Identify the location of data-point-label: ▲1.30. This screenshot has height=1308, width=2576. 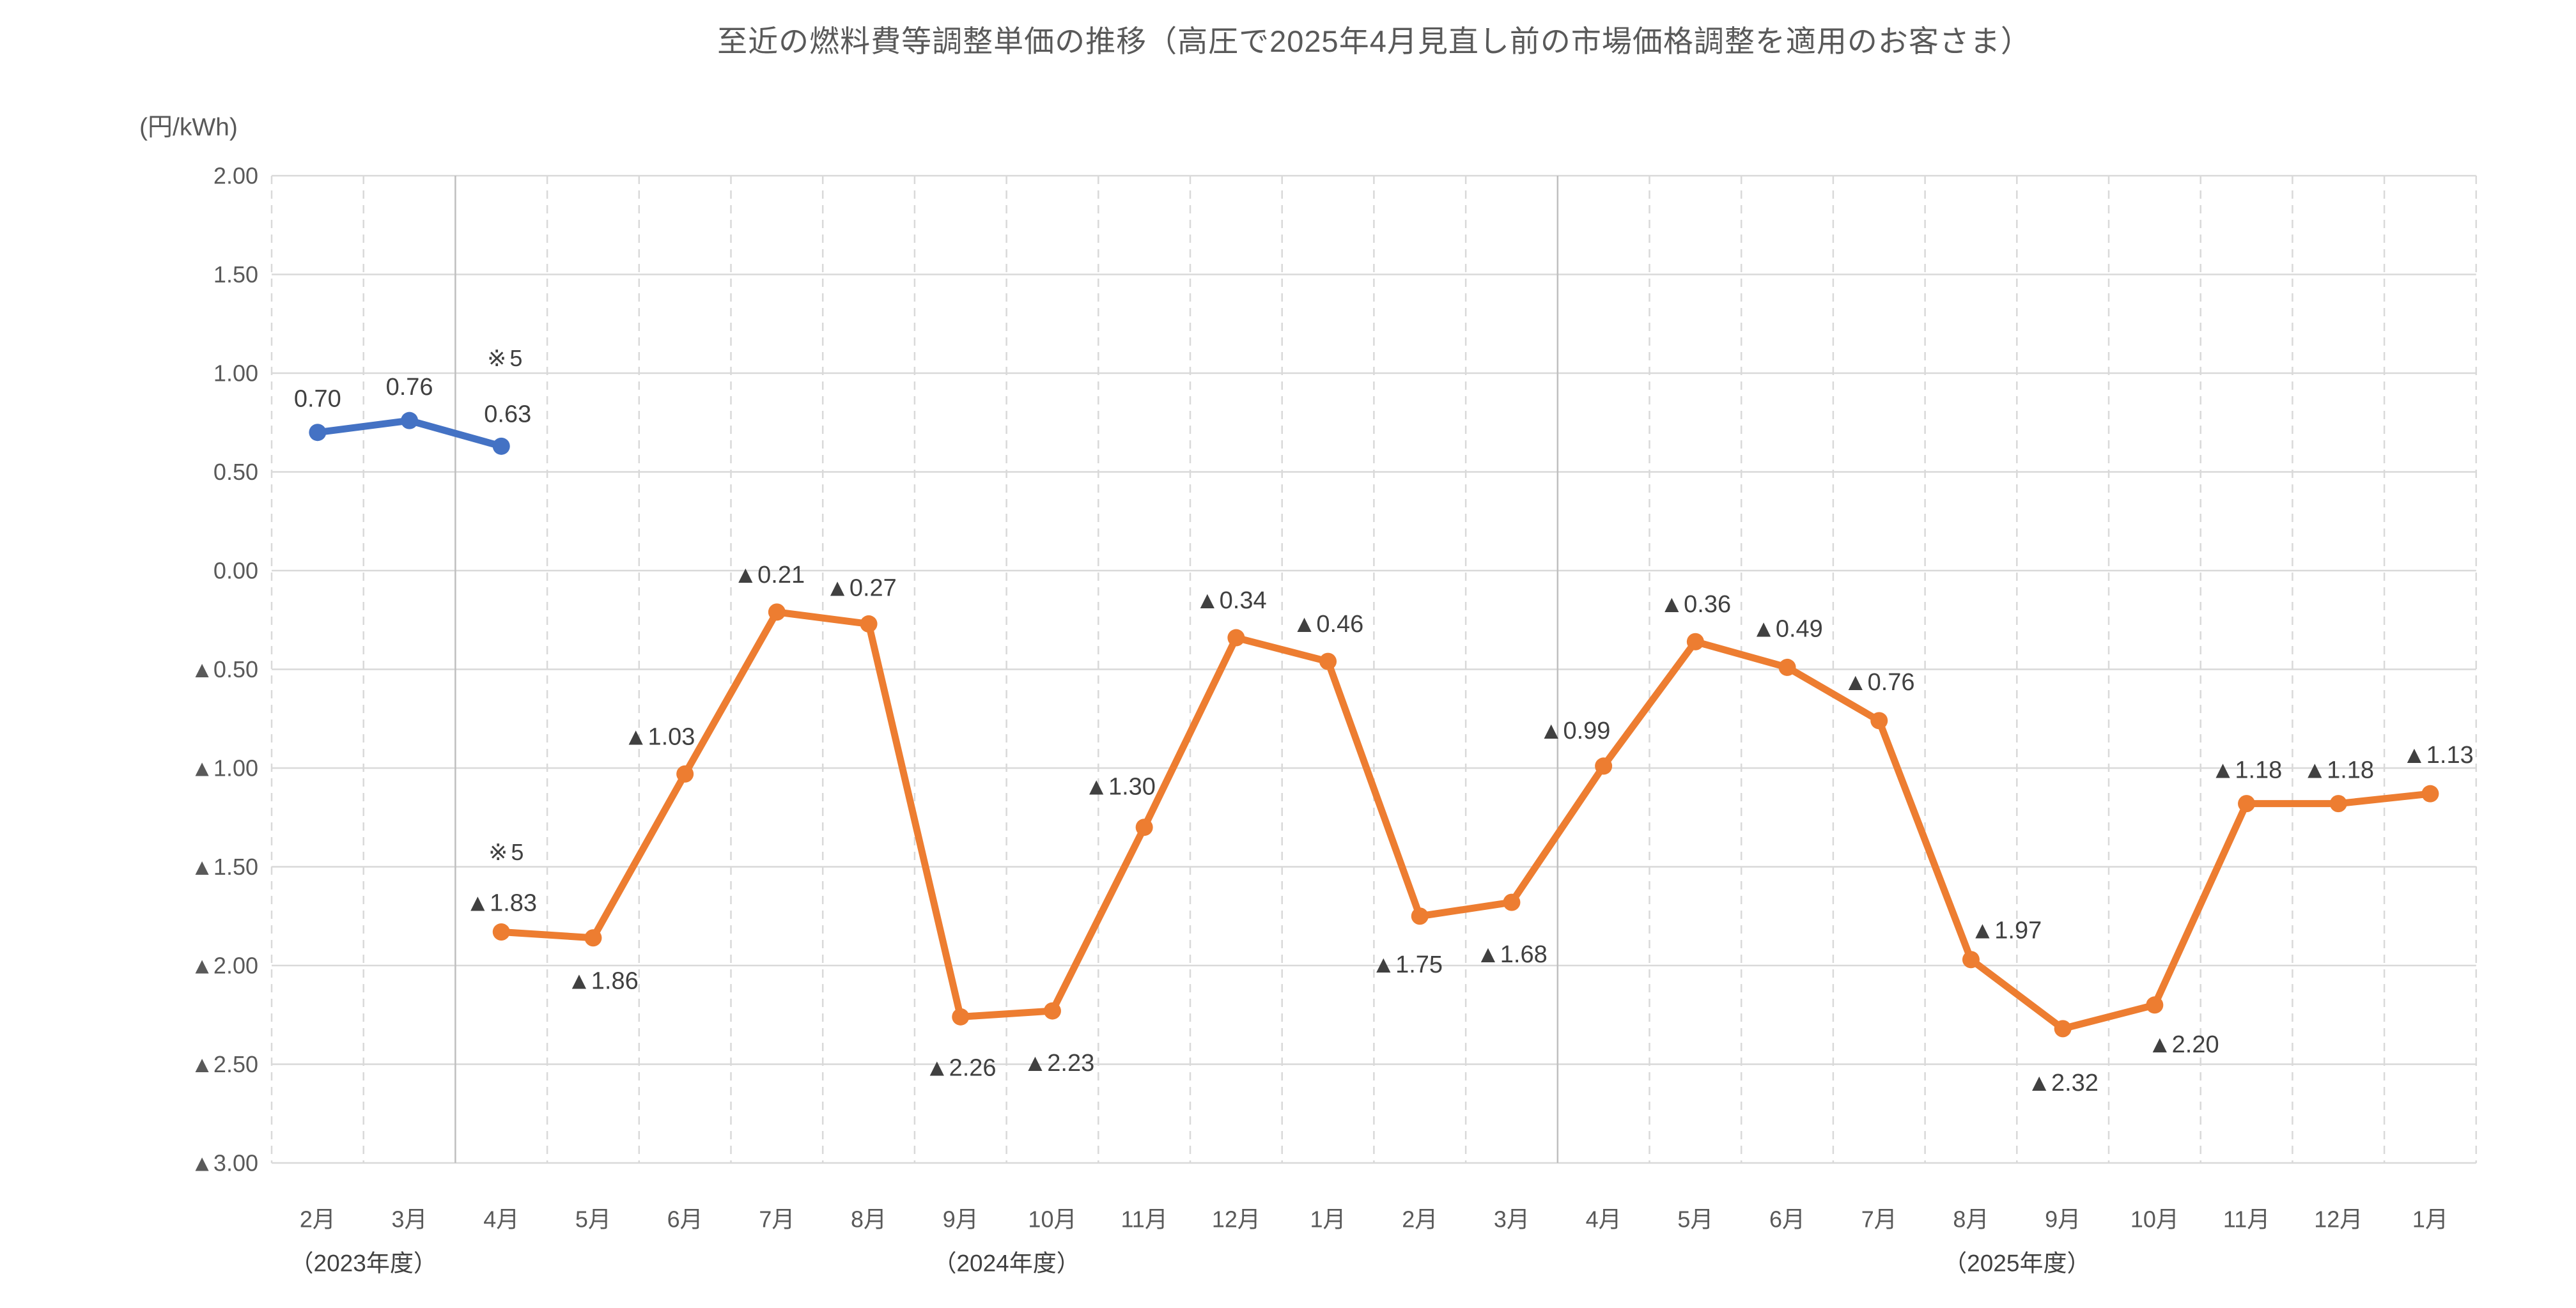
(1120, 787).